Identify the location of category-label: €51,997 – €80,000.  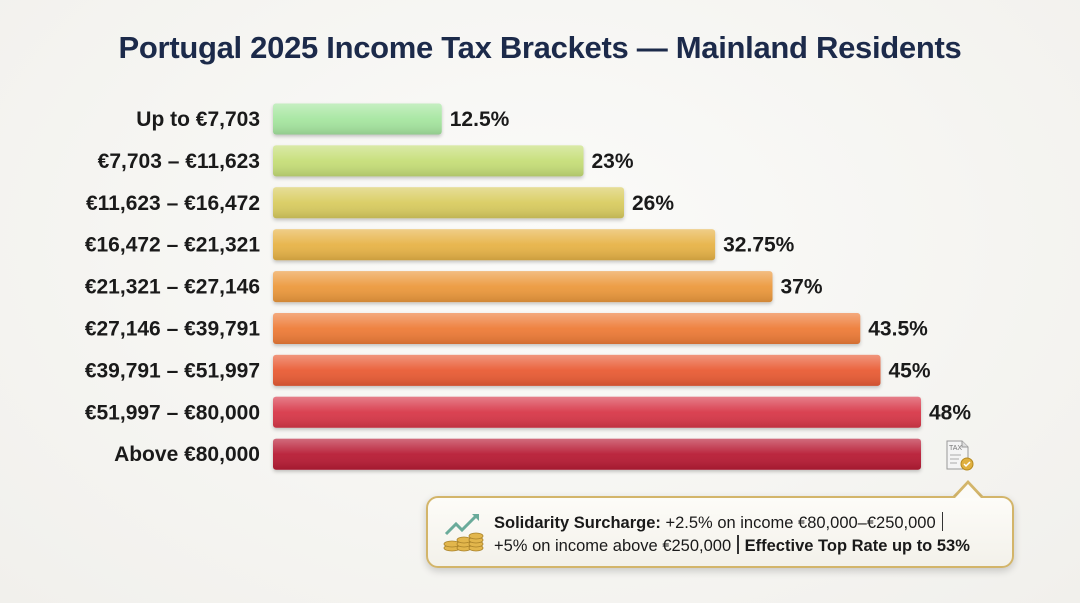
(172, 412).